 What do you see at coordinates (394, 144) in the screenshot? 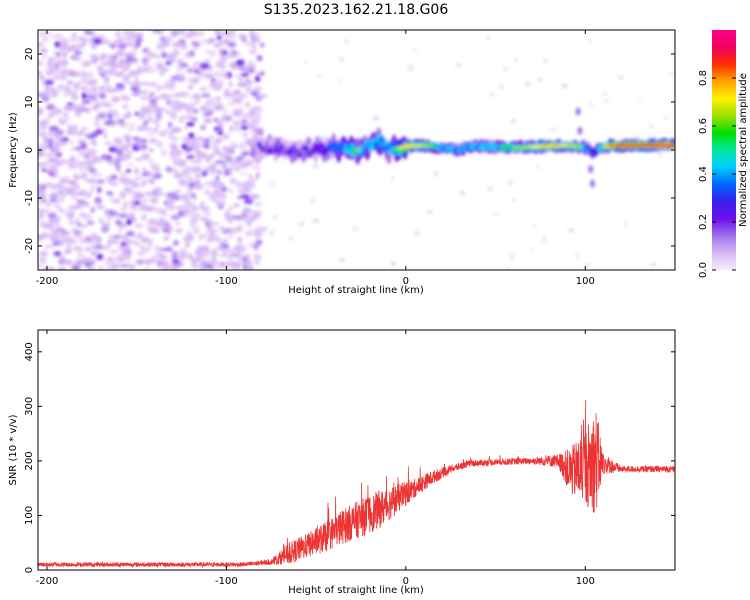
I see `track-band` at bounding box center [394, 144].